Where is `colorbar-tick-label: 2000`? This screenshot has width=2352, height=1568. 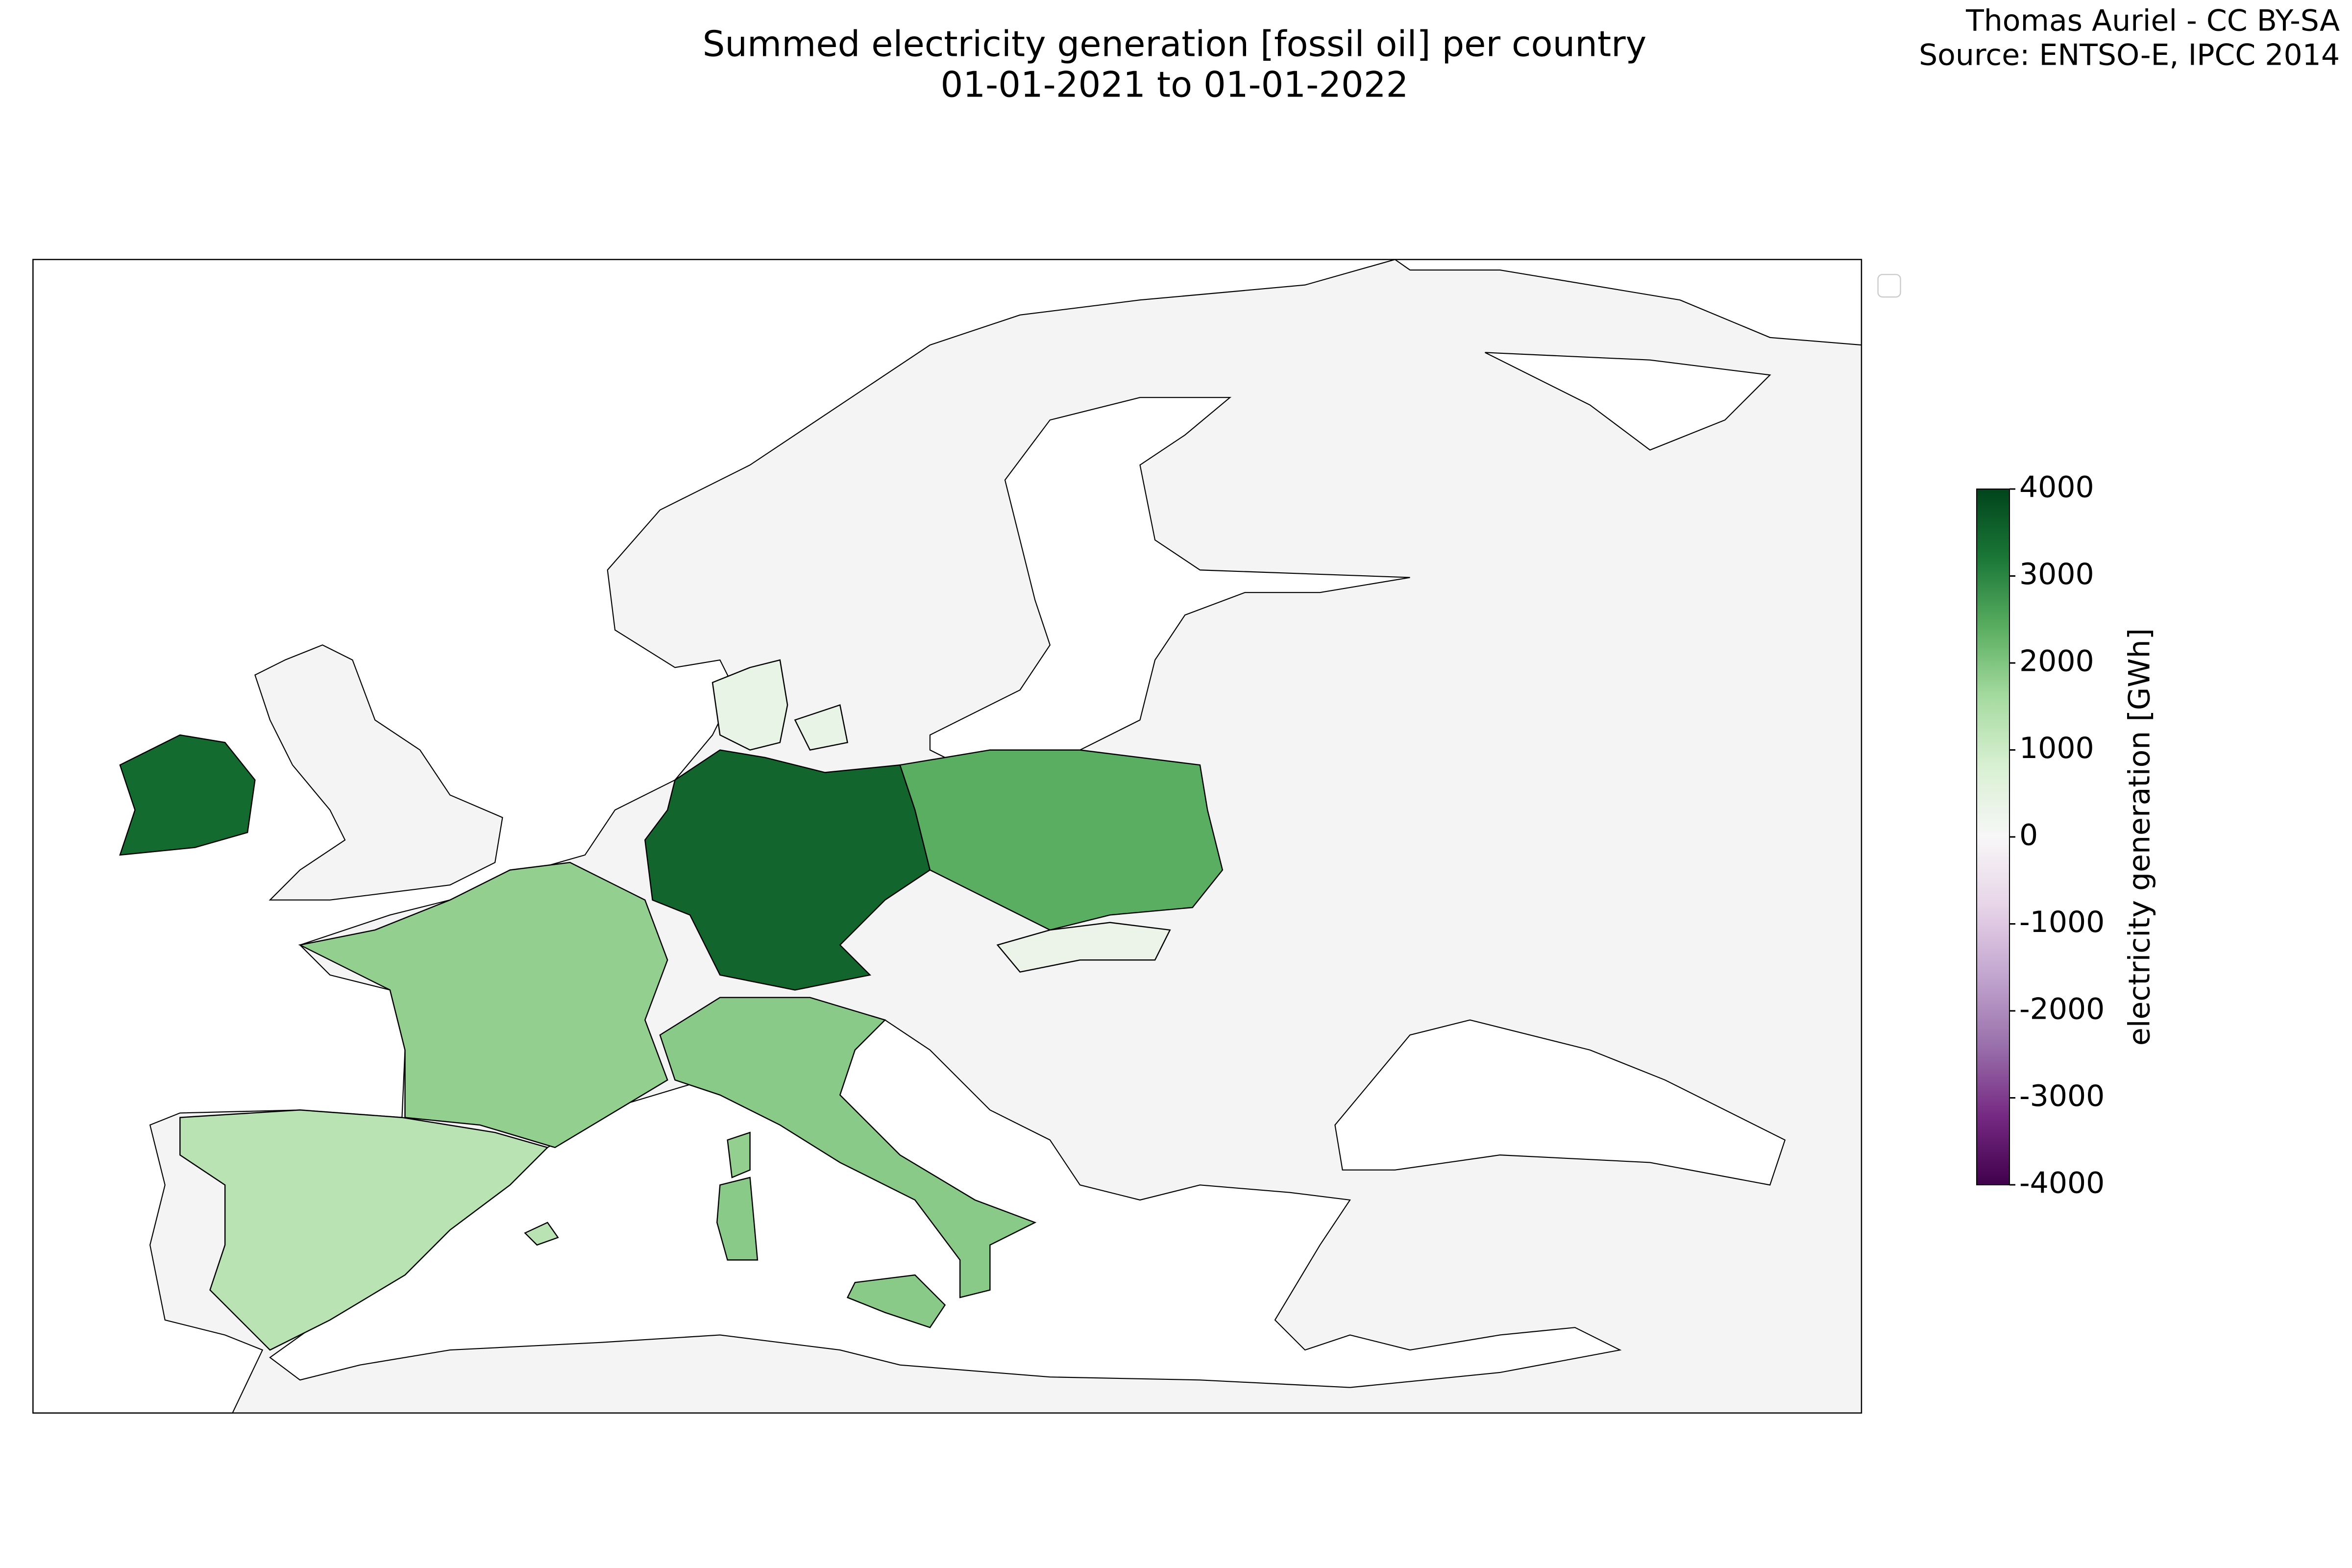
colorbar-tick-label: 2000 is located at coordinates (2056, 661).